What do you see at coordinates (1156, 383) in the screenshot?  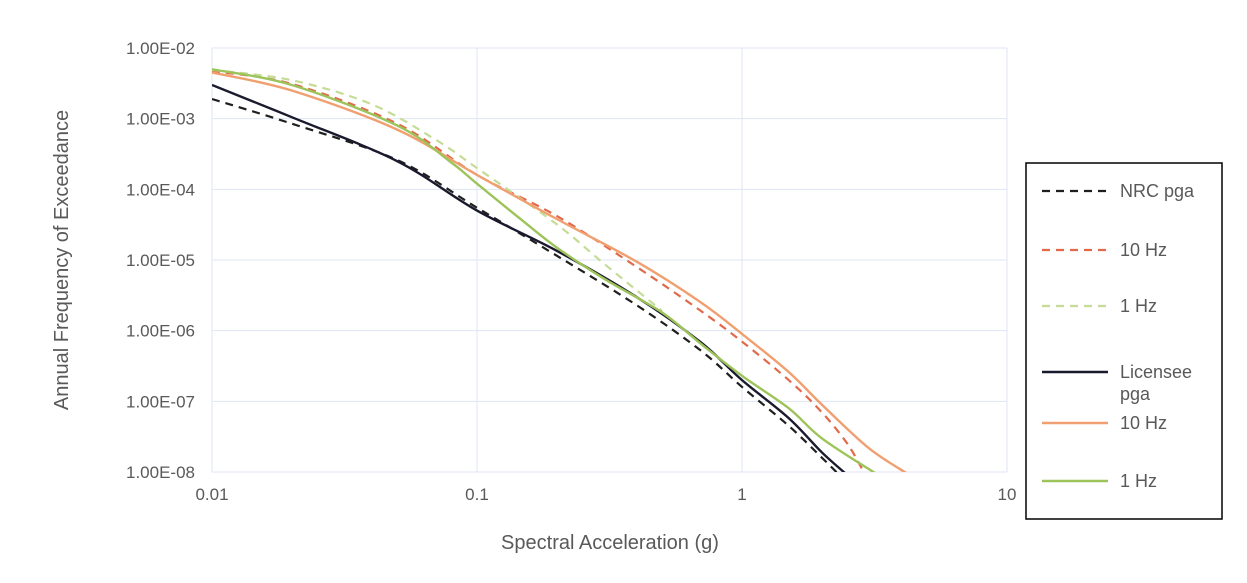 I see `legend-label-licensee-pga: Licensee pga` at bounding box center [1156, 383].